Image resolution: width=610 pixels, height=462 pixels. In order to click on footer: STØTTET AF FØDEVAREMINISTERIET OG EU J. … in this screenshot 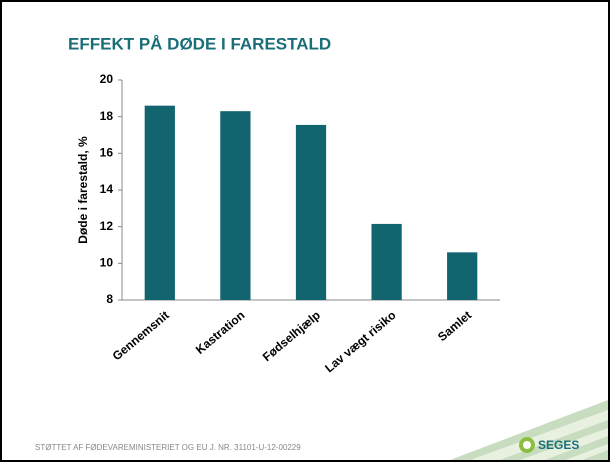, I will do `click(168, 447)`.